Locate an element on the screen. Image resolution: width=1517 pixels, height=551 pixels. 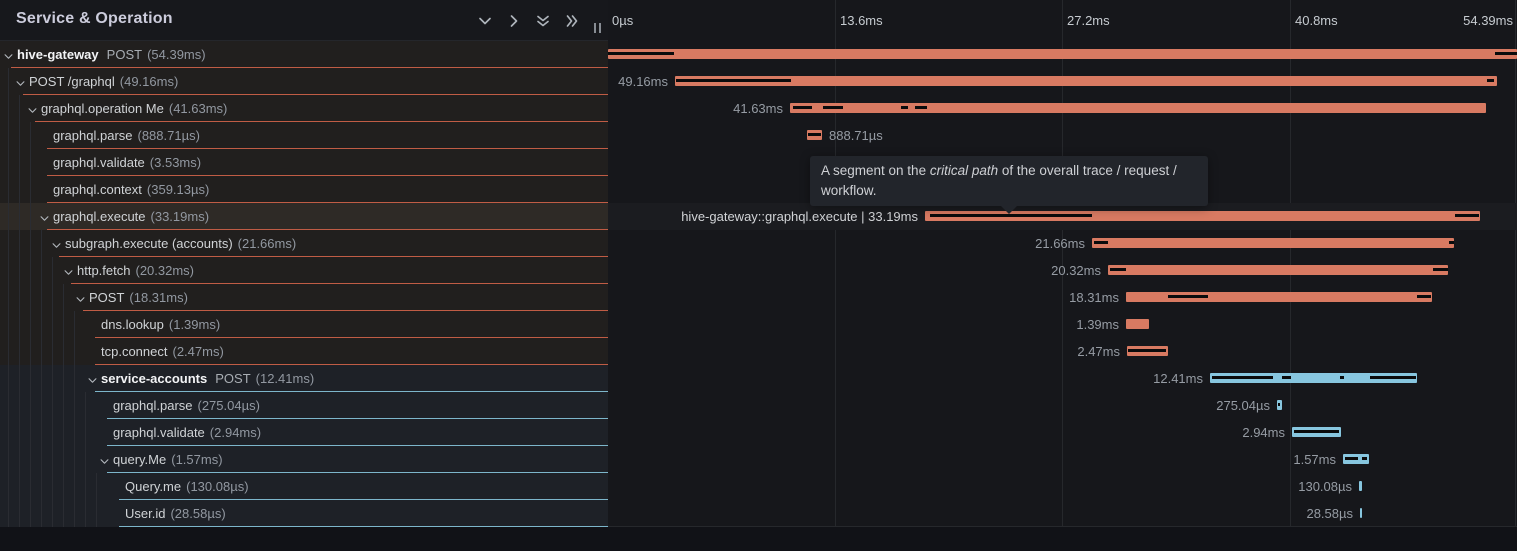
axis-gridline is located at coordinates (1290, 263).